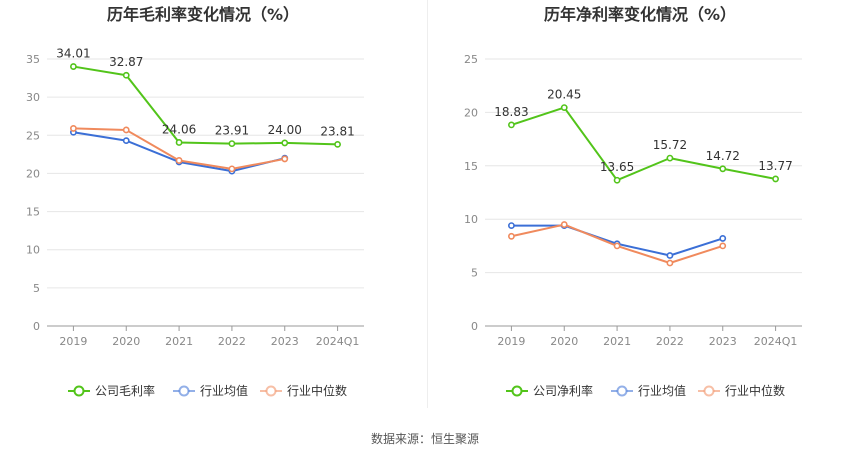 Image resolution: width=850 pixels, height=459 pixels. Describe the element at coordinates (285, 130) in the screenshot. I see `data-label: 24.00` at that location.